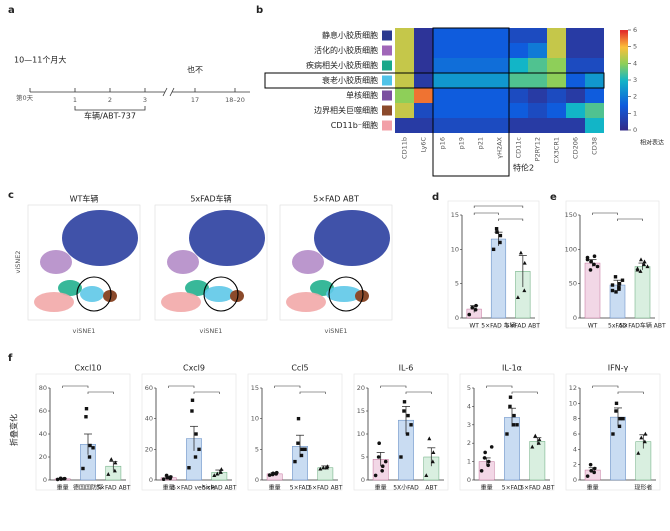 The width and height of the screenshot is (670, 531). What do you see at coordinates (40, 60) in the screenshot?
I see `age-label: 10—11个月大` at bounding box center [40, 60].